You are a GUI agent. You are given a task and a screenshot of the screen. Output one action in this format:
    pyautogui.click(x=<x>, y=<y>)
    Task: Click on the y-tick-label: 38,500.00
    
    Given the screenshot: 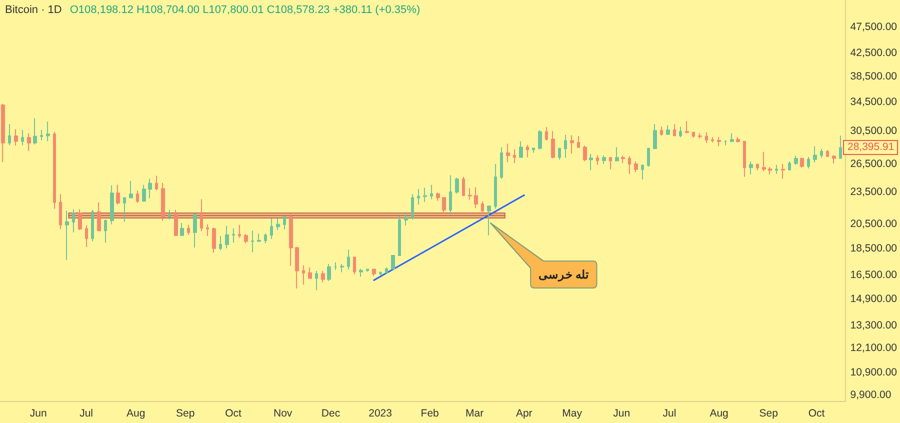 What is the action you would take?
    pyautogui.click(x=874, y=76)
    